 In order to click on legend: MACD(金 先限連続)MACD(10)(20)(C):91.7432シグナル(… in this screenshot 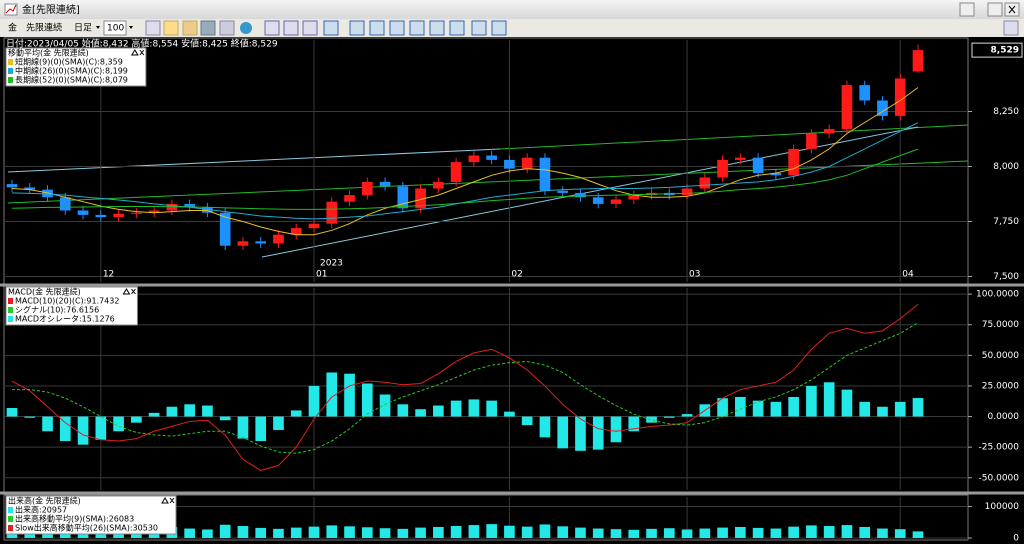, I will do `click(71, 306)`.